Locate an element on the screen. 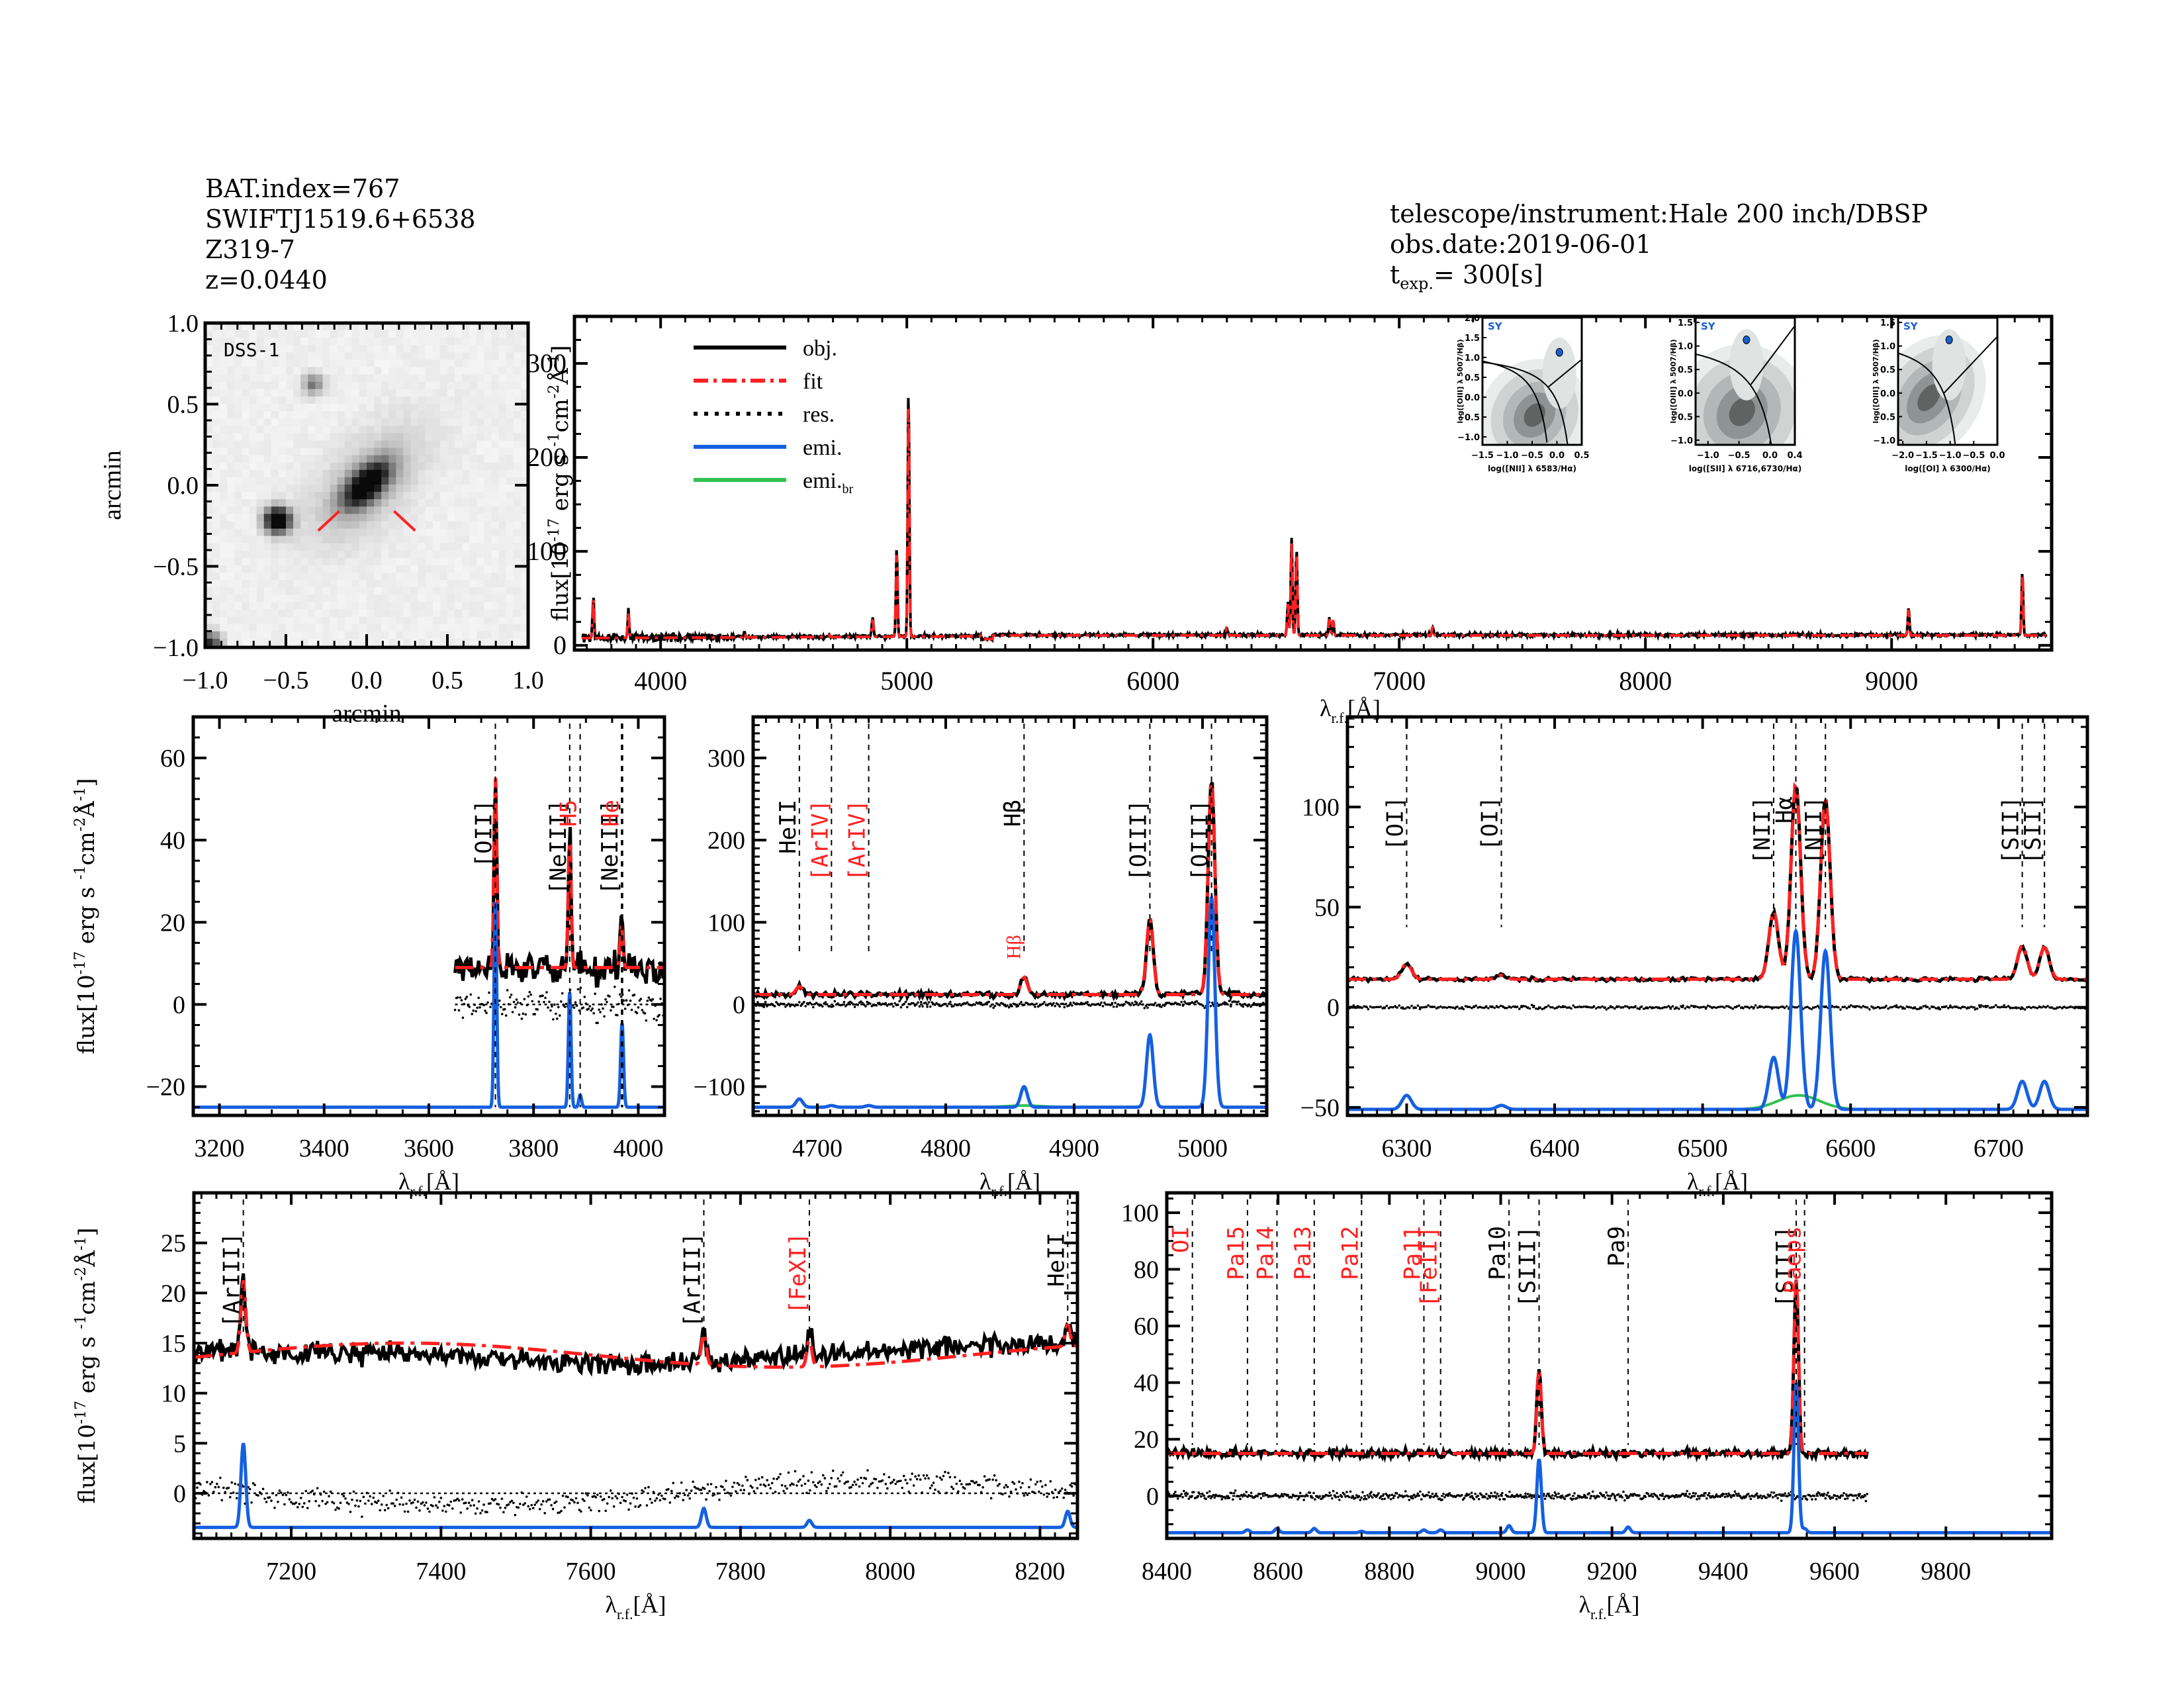 The width and height of the screenshot is (2184, 1688). inset-y-tick-label: 1.0 is located at coordinates (1686, 347).